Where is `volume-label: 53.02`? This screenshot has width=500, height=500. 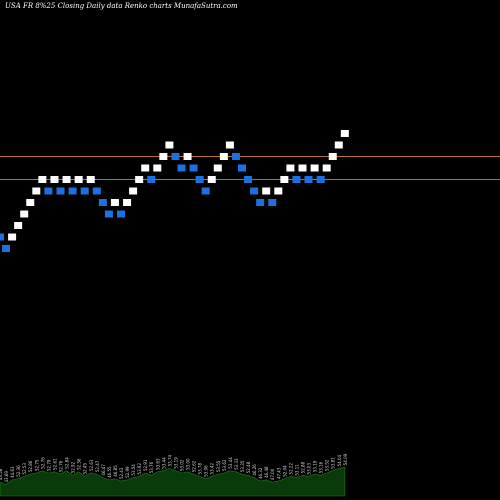 volume-label: 53.02 is located at coordinates (182, 465).